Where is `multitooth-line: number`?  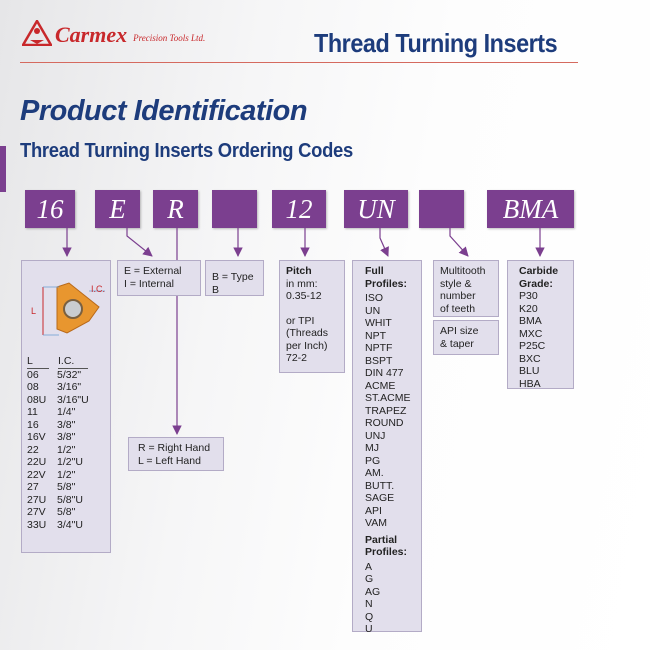
multitooth-line: number is located at coordinates (458, 296).